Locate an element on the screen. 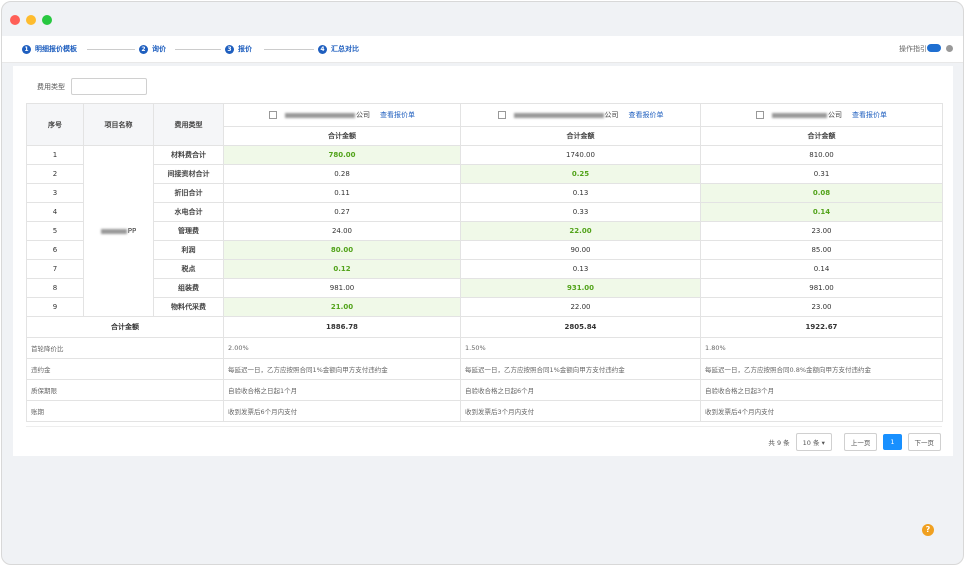  amount-cell: 0.25 is located at coordinates (580, 174).